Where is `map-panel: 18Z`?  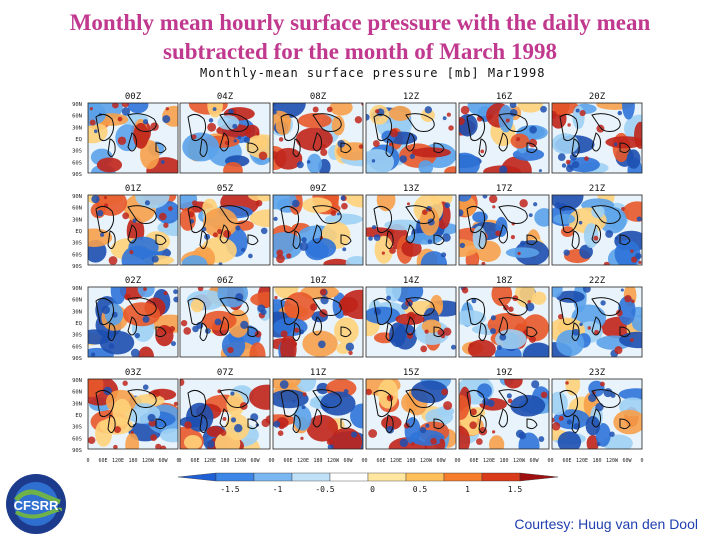
map-panel: 18Z is located at coordinates (504, 317).